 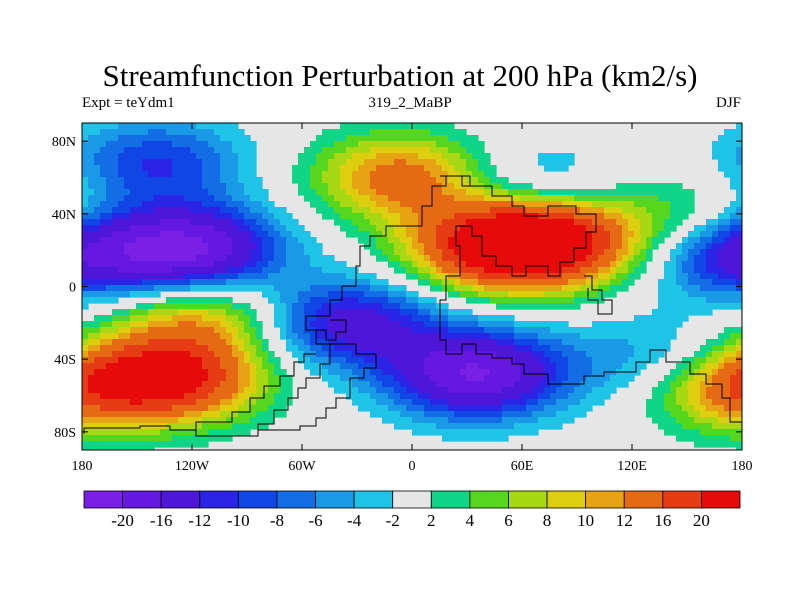 What do you see at coordinates (701, 520) in the screenshot?
I see `colorbar-label: 20` at bounding box center [701, 520].